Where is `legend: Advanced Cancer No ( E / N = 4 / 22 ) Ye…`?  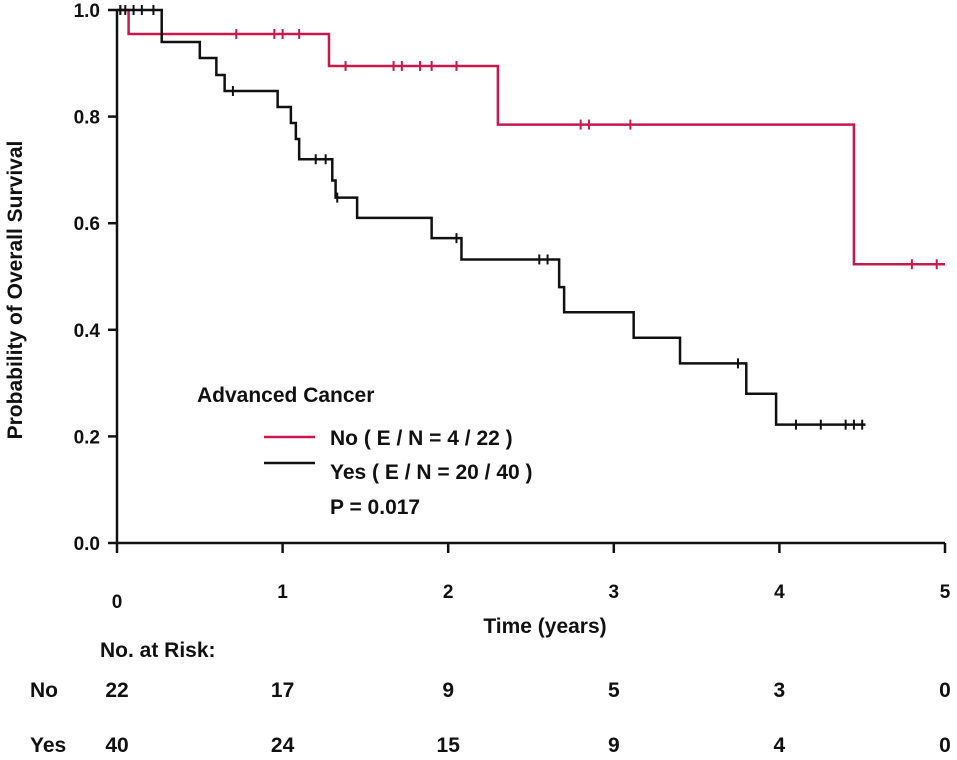
legend: Advanced Cancer No ( E / N = 4 / 22 ) Ye… is located at coordinates (365, 451).